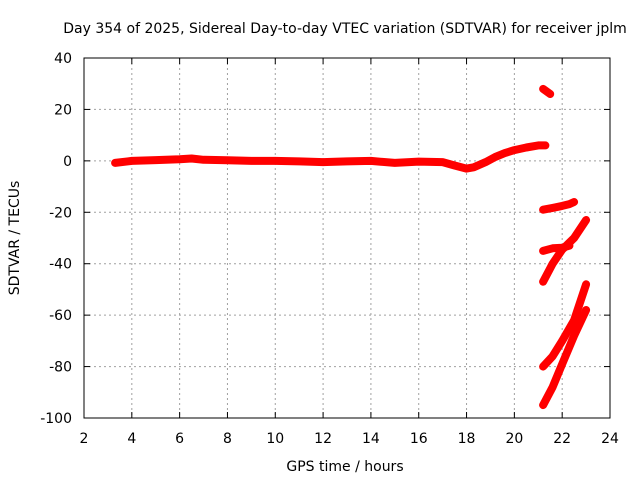 This screenshot has width=640, height=480. Describe the element at coordinates (56, 419) in the screenshot. I see `y-tick-label: -100` at that location.